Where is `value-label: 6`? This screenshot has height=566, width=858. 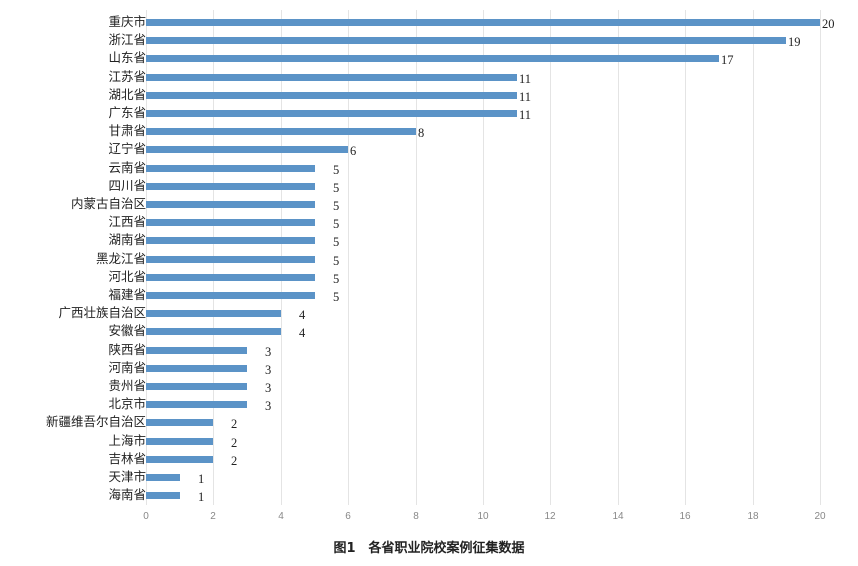
value-label: 6 is located at coordinates (353, 151).